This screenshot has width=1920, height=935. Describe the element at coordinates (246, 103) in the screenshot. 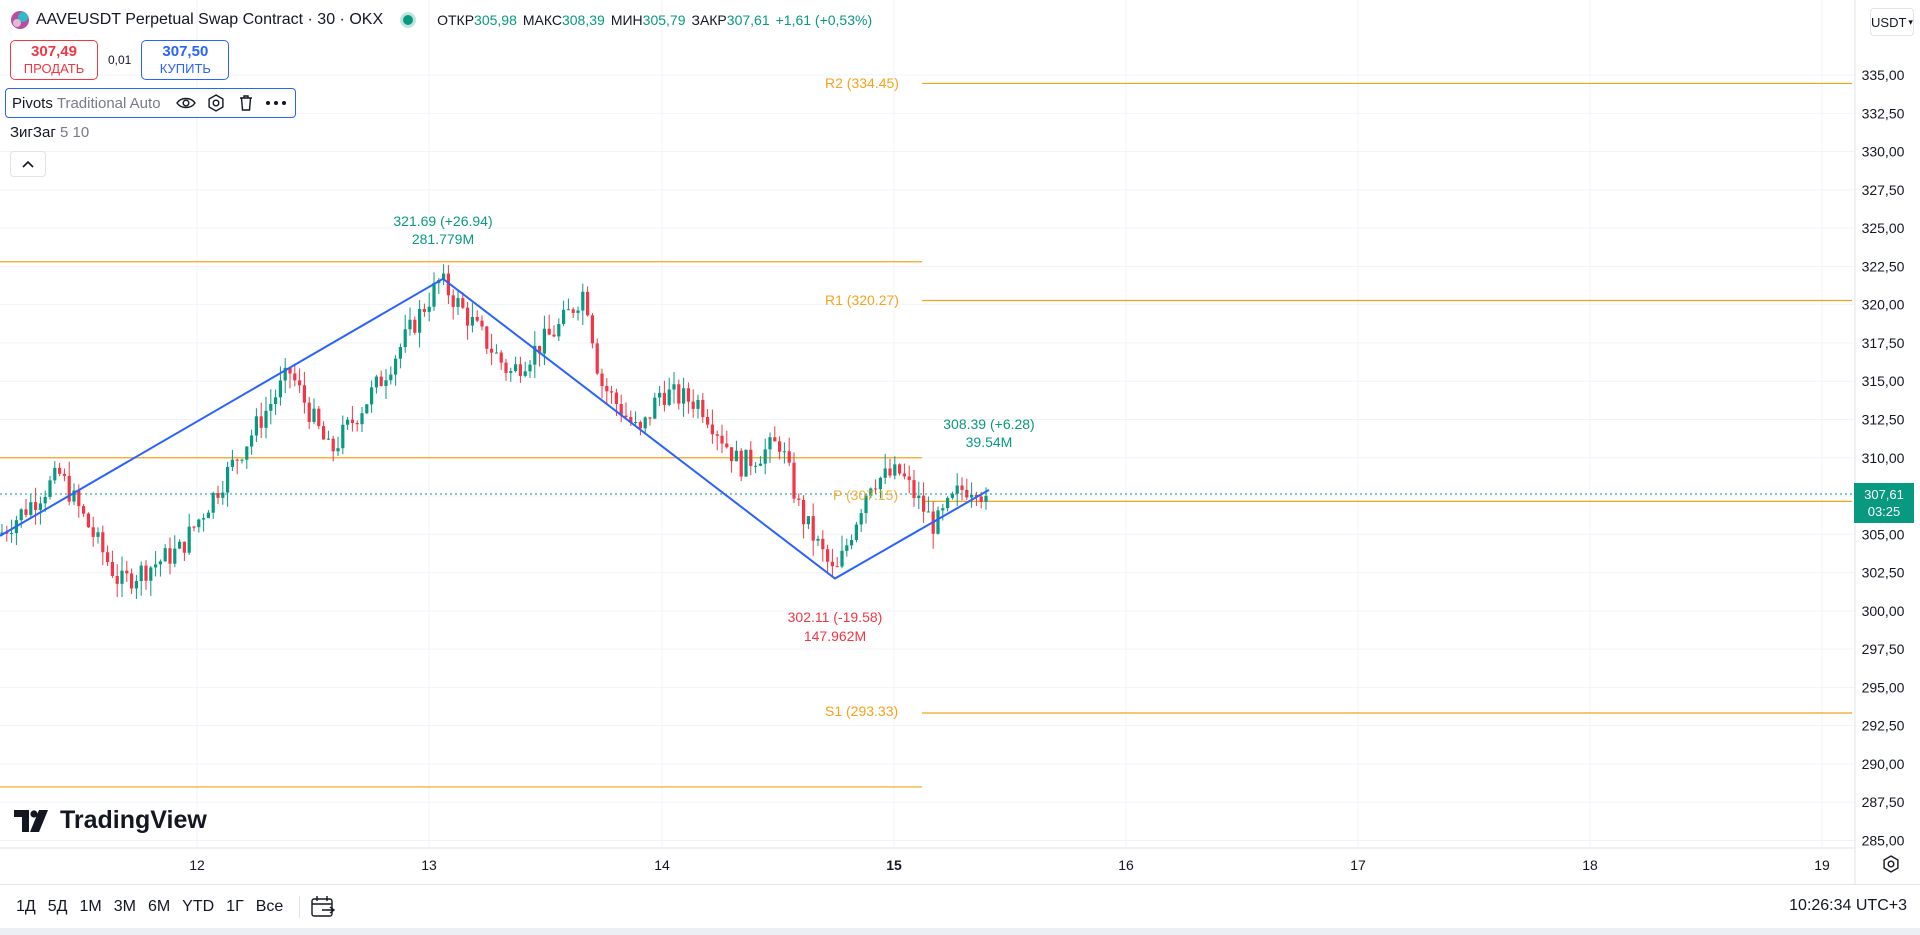

I see `trash-icon` at that location.